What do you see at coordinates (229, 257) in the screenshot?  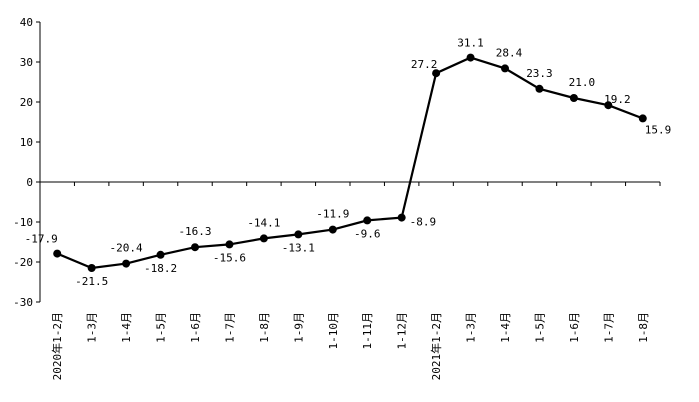 I see `data-label: -15.6` at bounding box center [229, 257].